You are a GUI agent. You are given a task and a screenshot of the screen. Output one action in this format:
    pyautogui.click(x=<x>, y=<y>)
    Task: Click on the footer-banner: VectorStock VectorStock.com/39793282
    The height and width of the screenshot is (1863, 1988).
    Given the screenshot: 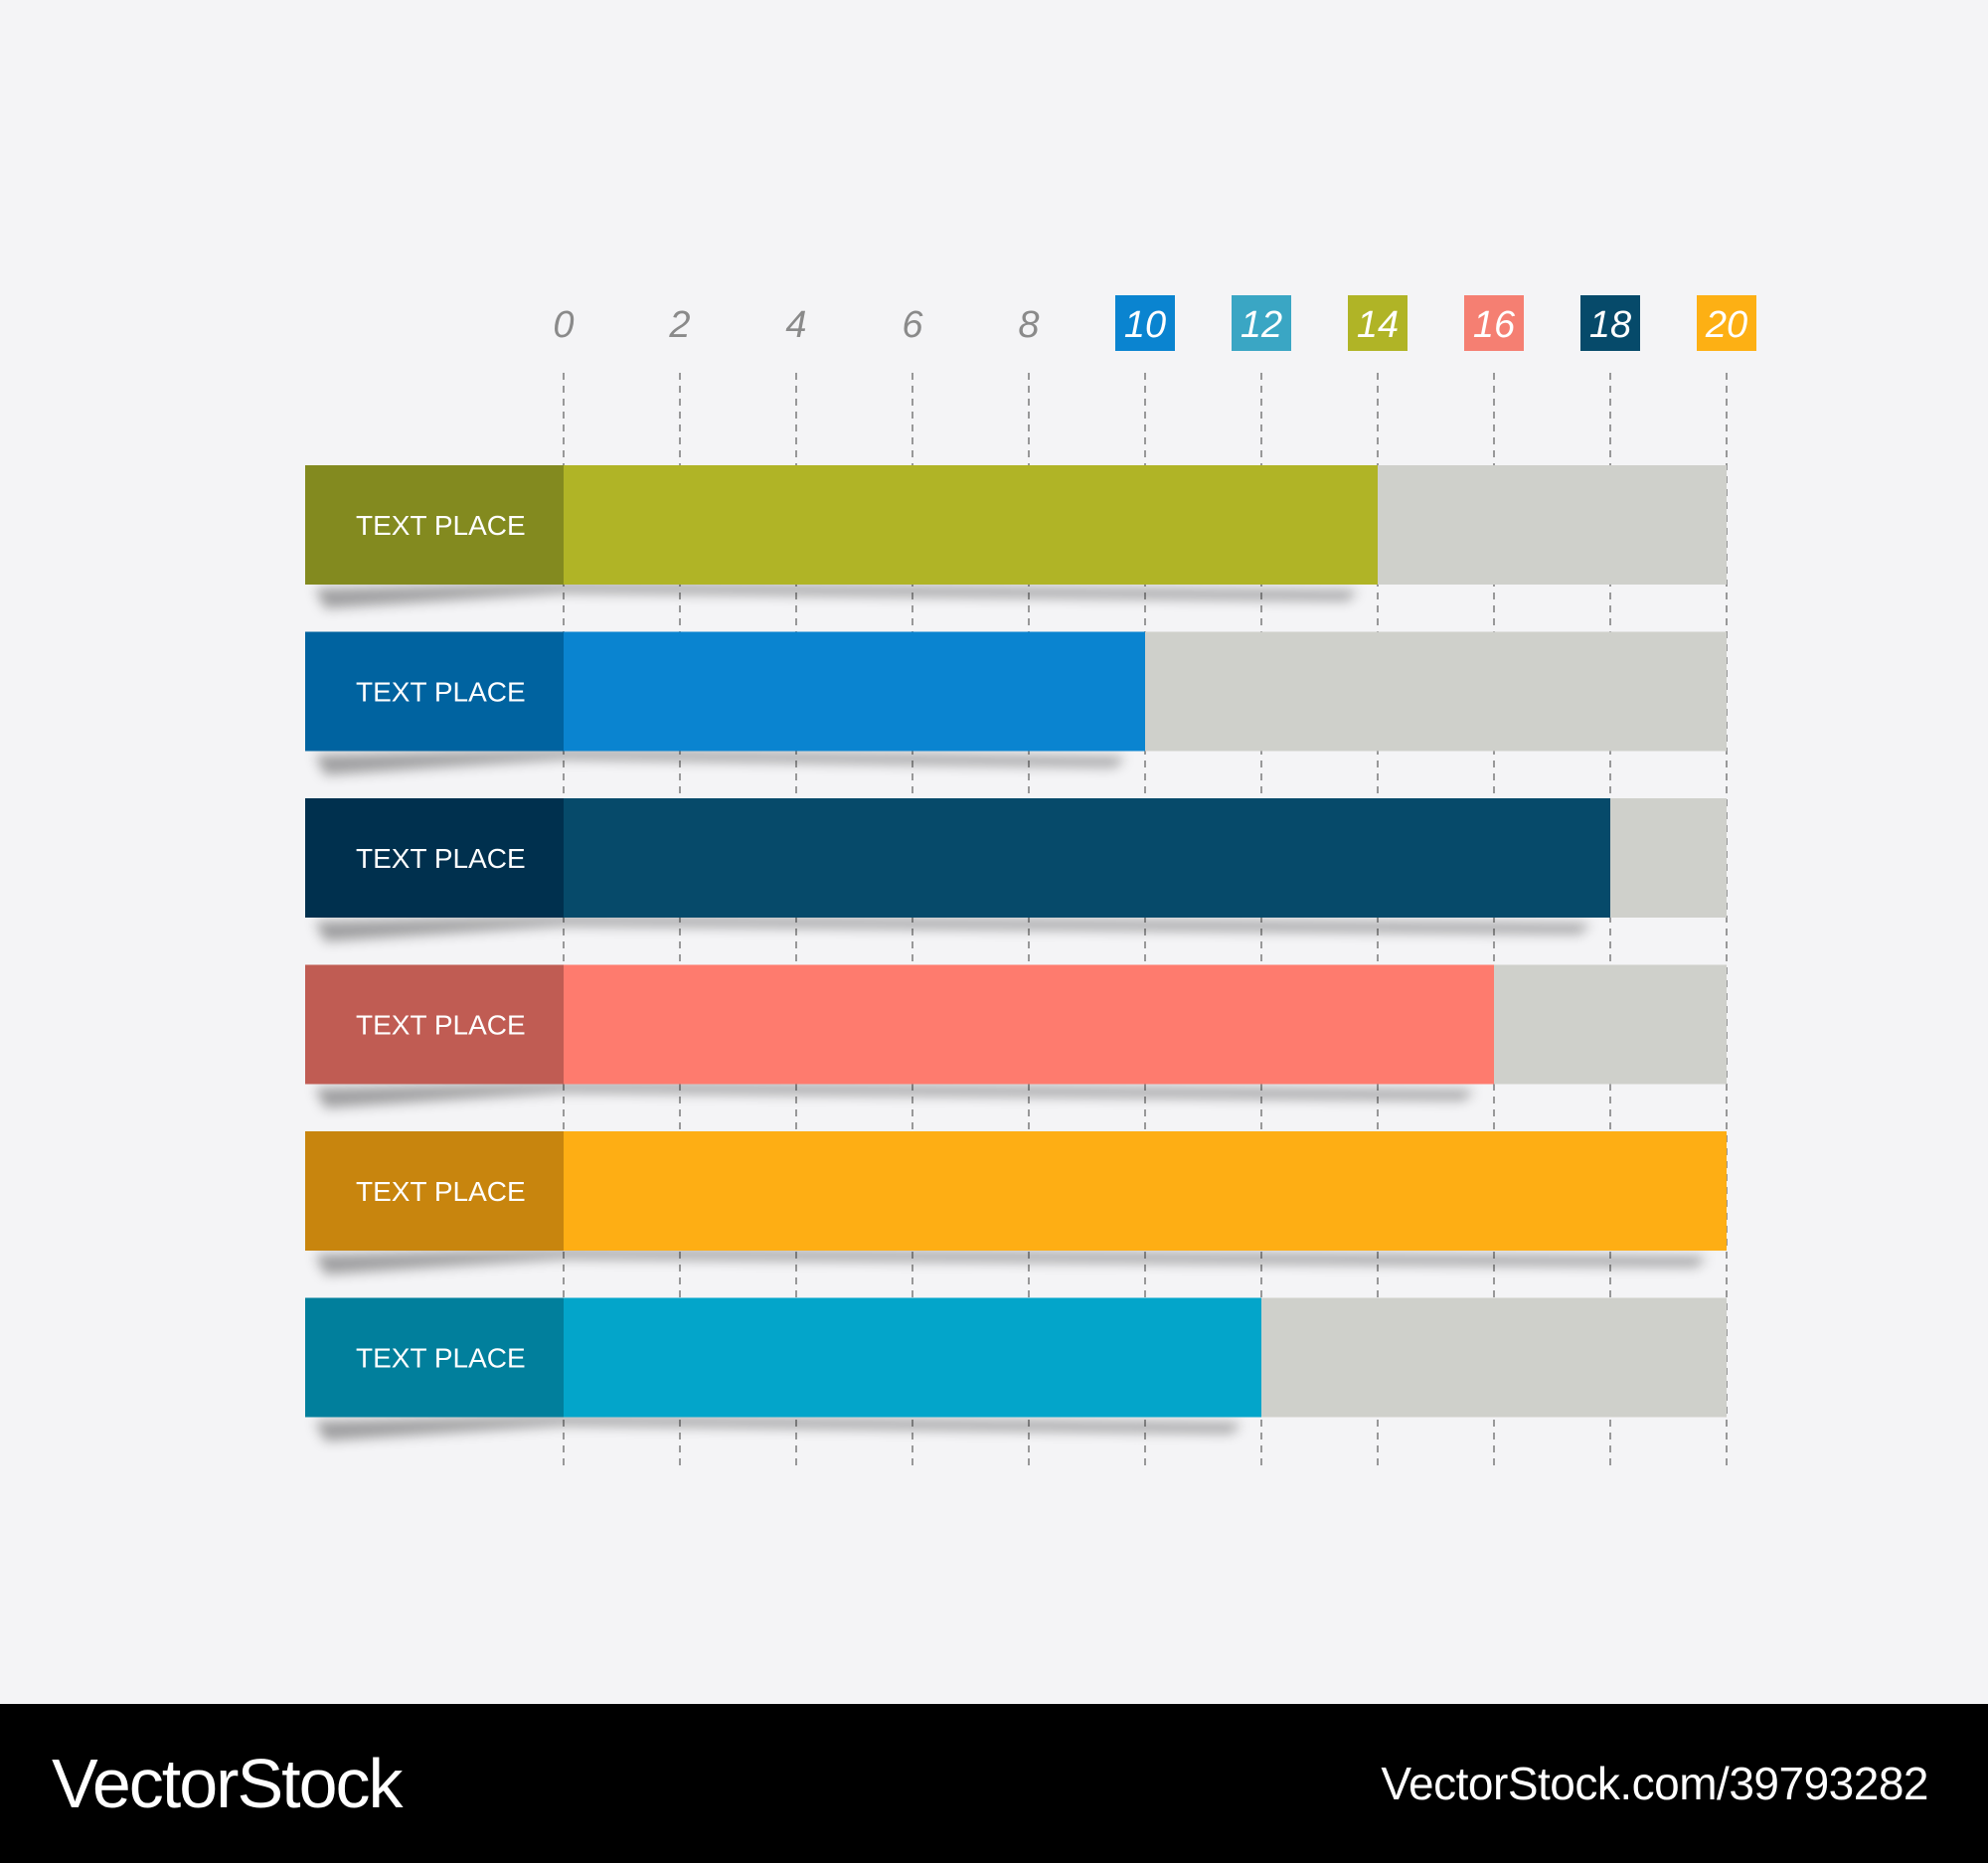 What is the action you would take?
    pyautogui.click(x=994, y=1784)
    